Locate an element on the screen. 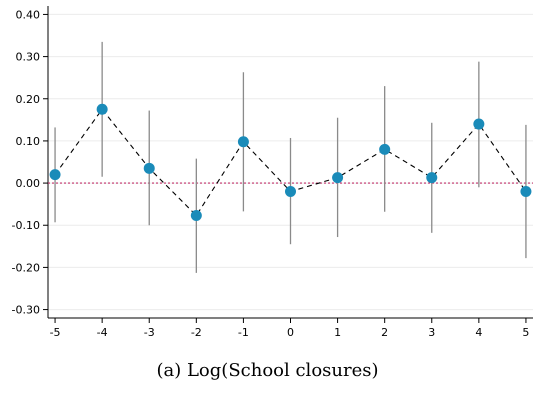 The image size is (535, 396). x-tick-label: 3 is located at coordinates (431, 332).